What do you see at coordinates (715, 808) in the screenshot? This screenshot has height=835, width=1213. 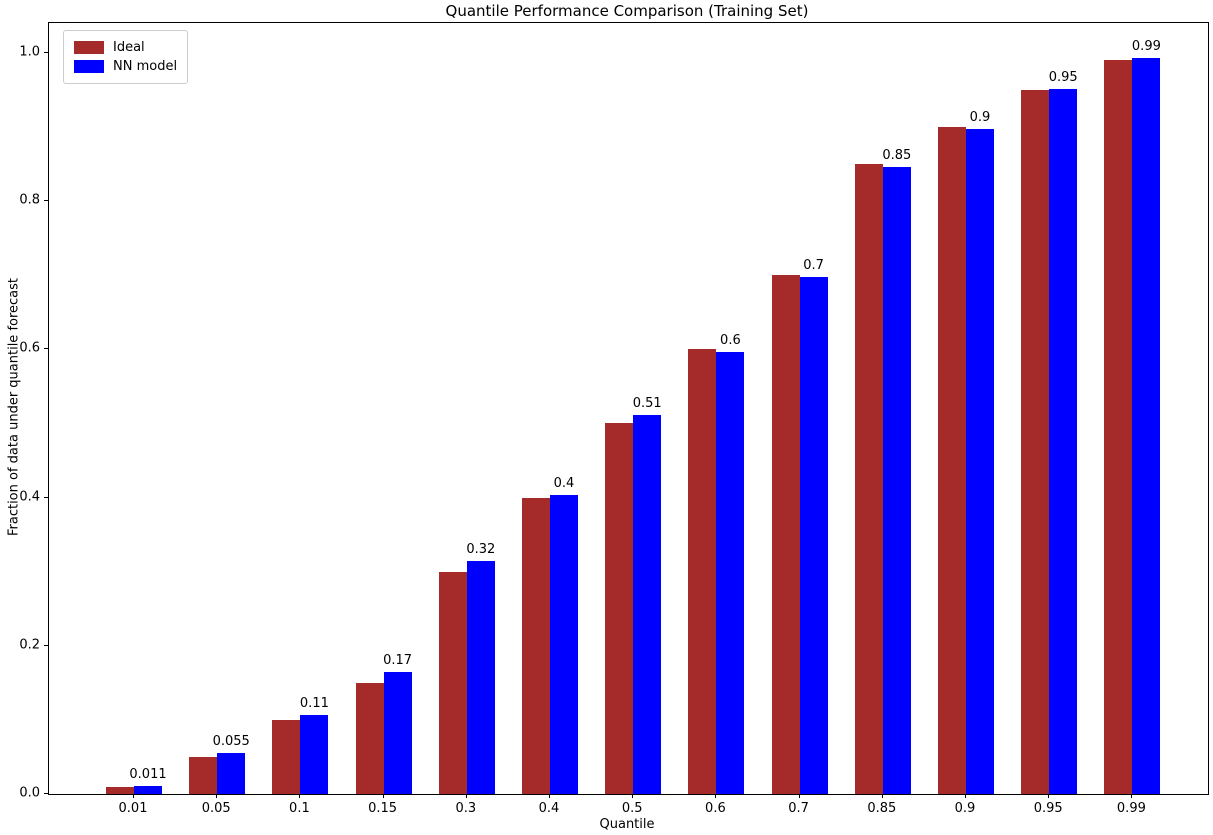 I see `x-tick-label-0.6: 0.6` at bounding box center [715, 808].